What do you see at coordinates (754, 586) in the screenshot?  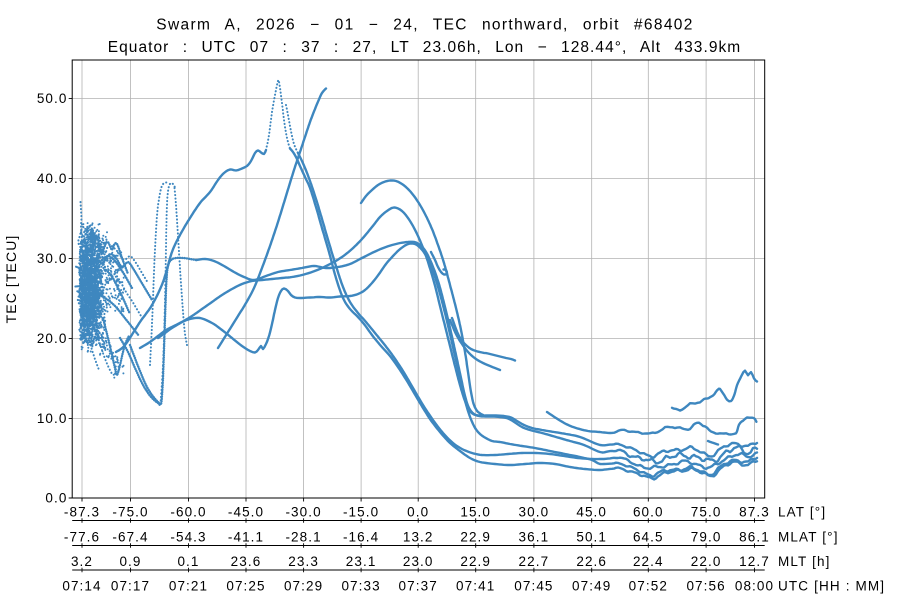 I see `svg-text: 08:00` at bounding box center [754, 586].